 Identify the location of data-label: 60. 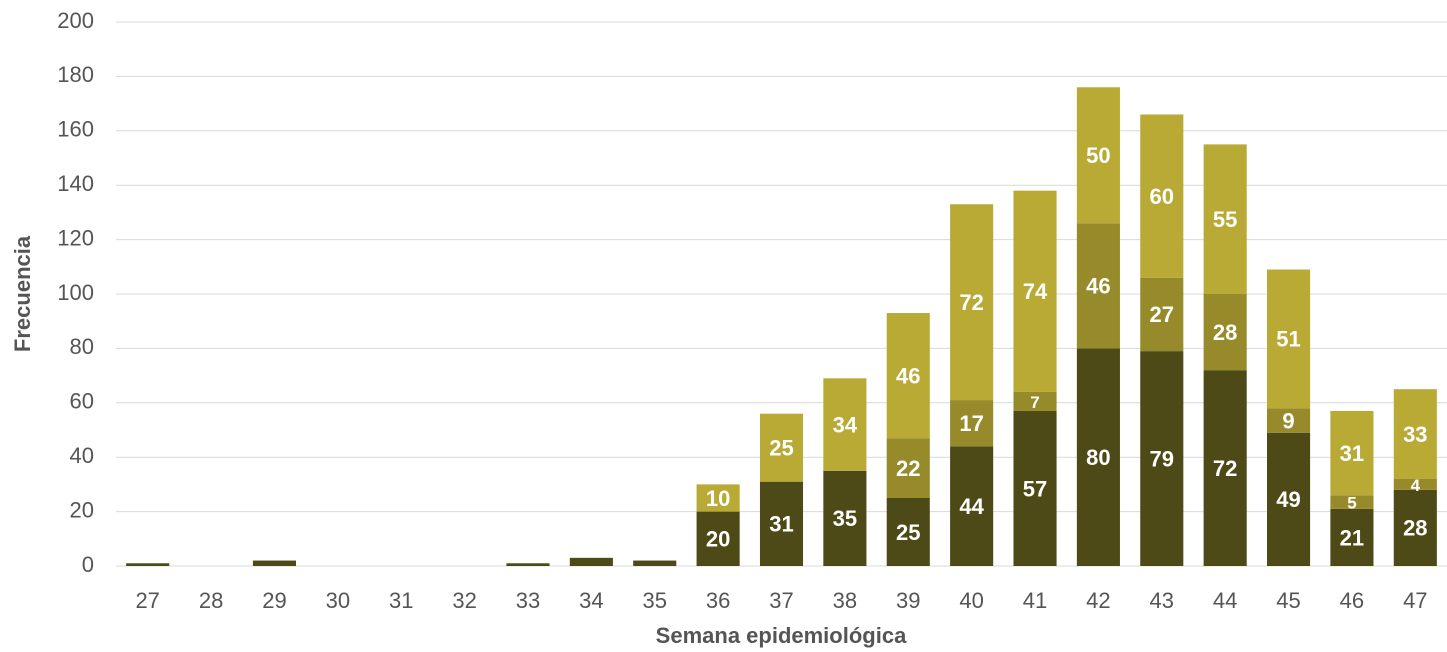
(1162, 196).